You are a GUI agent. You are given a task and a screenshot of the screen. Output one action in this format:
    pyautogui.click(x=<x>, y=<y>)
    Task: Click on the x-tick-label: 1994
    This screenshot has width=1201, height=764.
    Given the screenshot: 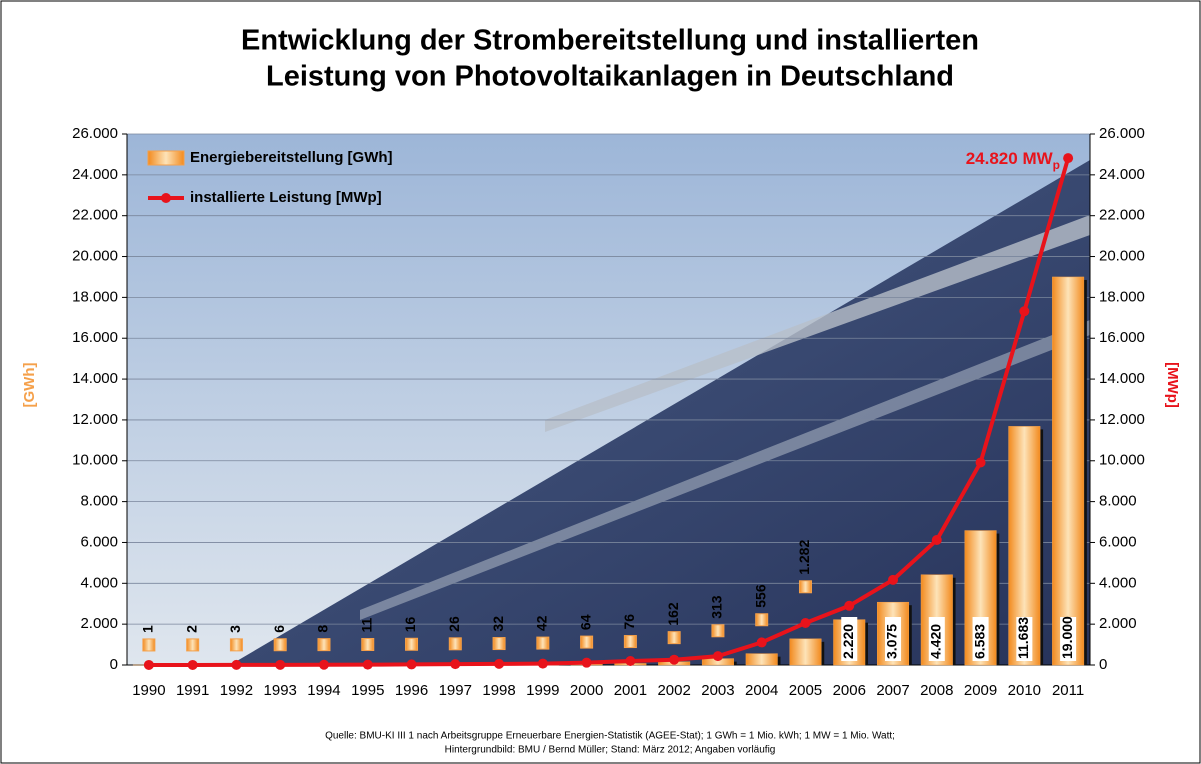 What is the action you would take?
    pyautogui.click(x=323, y=690)
    